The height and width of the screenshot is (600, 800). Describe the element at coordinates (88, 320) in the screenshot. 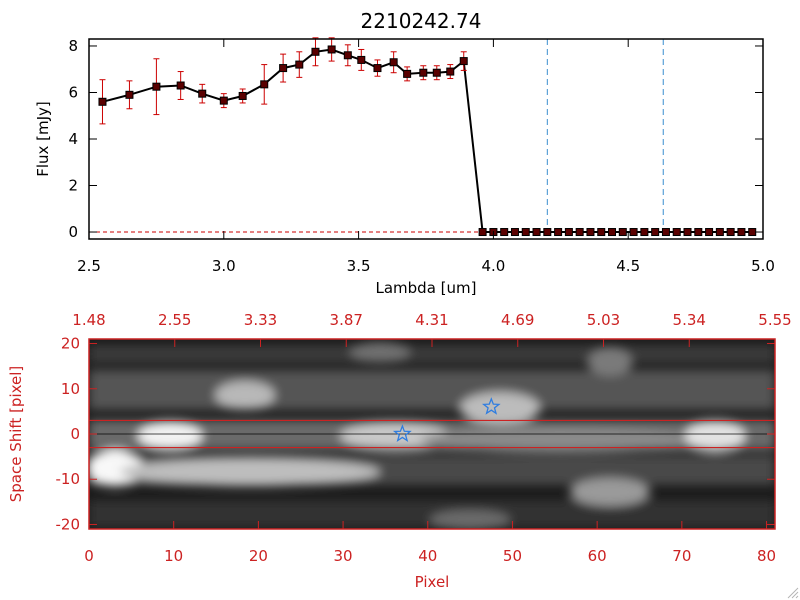

I see `wavelength-tick-label: 1.48` at that location.